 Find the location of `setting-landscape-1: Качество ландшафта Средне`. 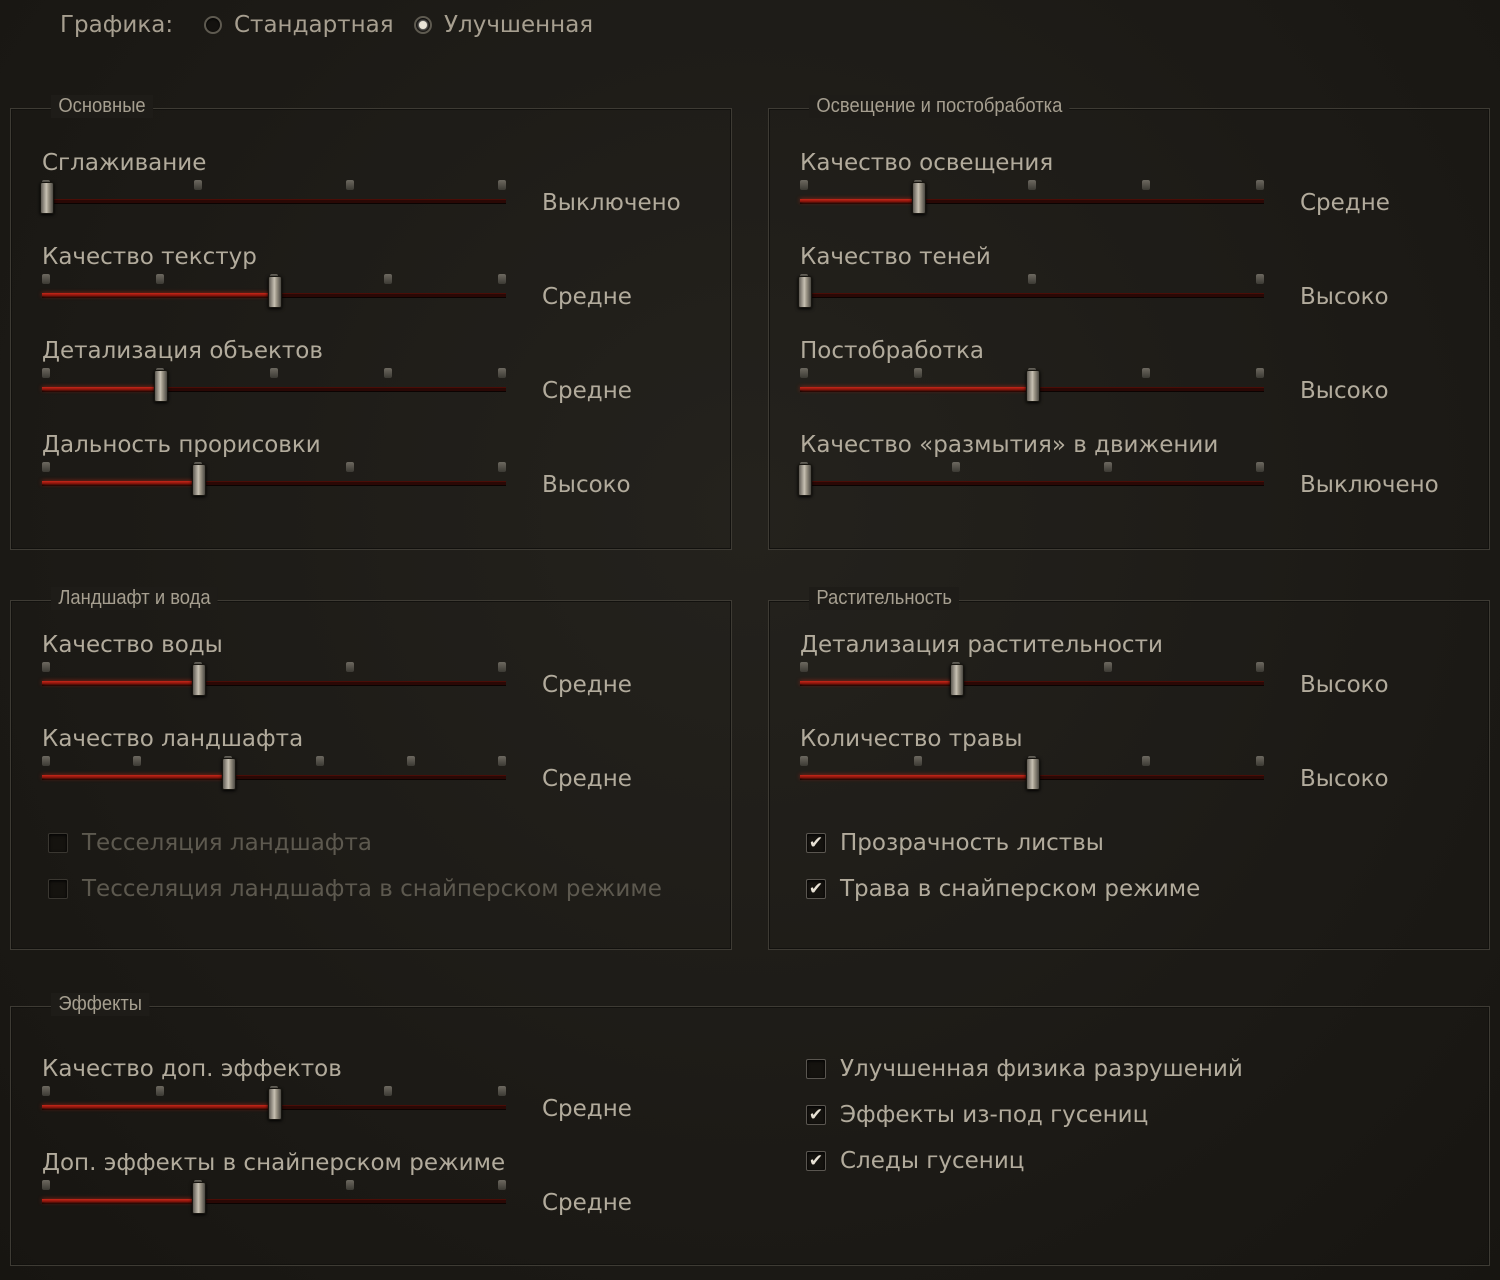

setting-landscape-1: Качество ландшафта Средне is located at coordinates (372, 766).